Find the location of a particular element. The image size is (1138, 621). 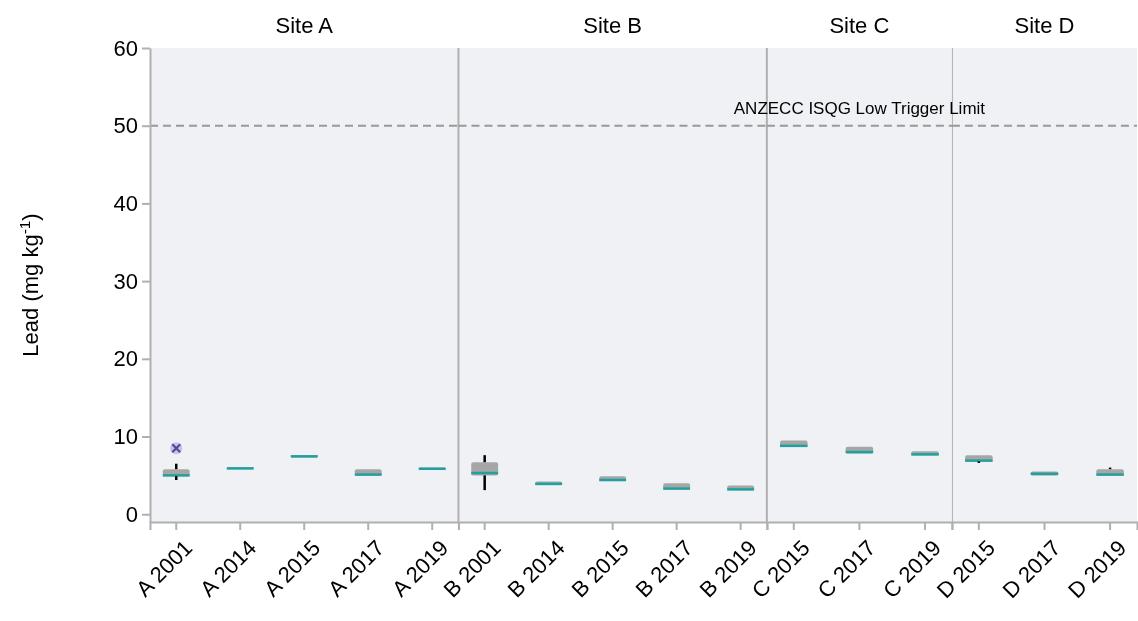

y-tick-label: 30 is located at coordinates (125, 281).